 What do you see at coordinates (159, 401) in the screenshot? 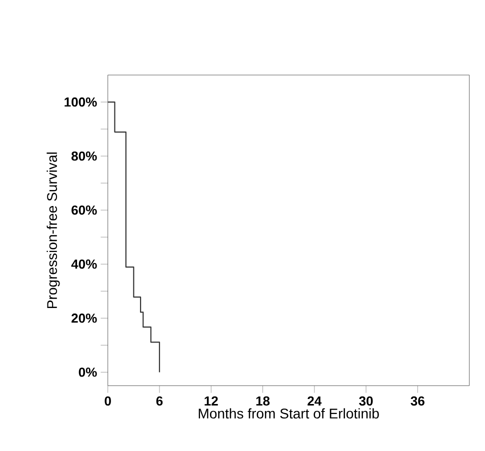
I see `x-tick-label: 6` at bounding box center [159, 401].